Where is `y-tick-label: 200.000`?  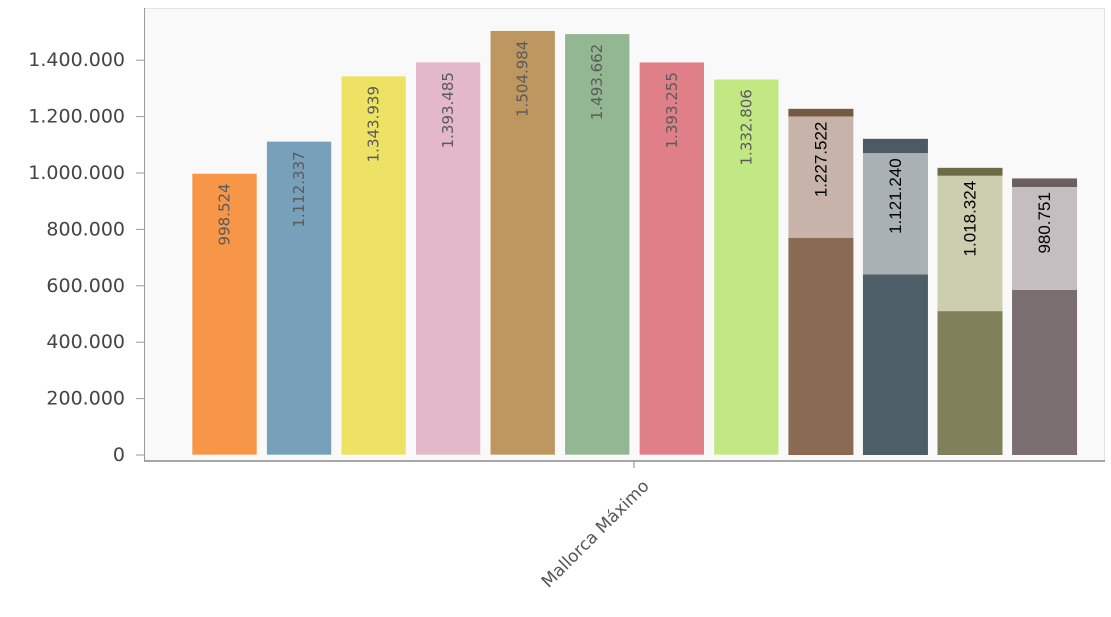 y-tick-label: 200.000 is located at coordinates (85, 399).